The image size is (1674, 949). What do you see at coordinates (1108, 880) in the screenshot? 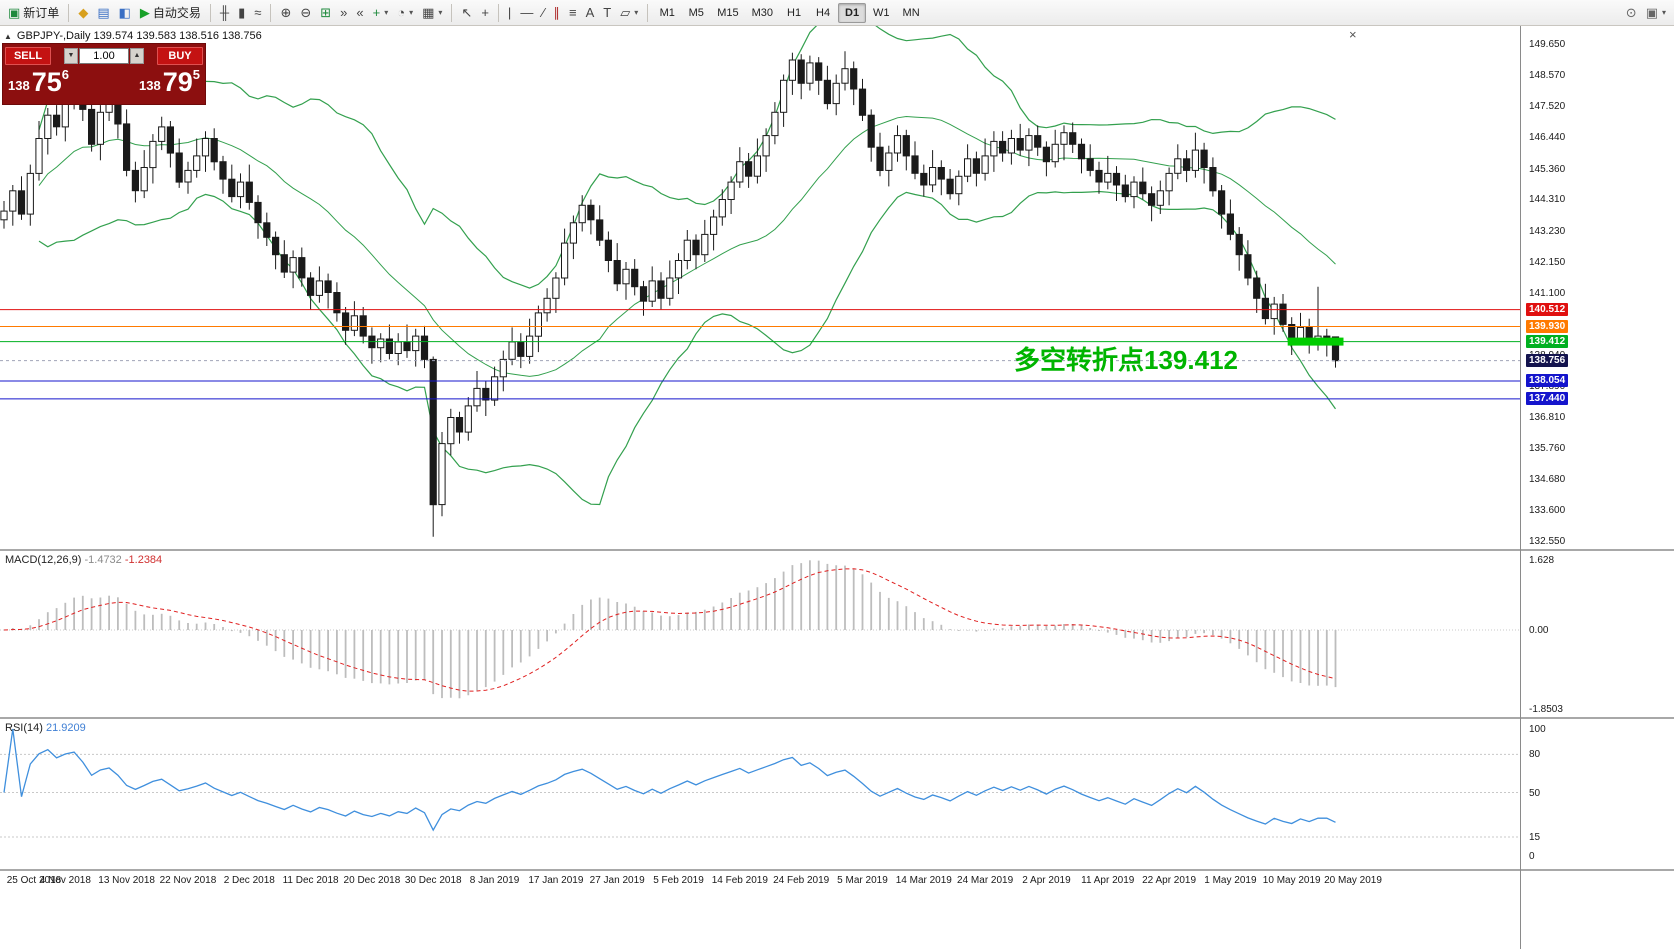
I see `time-axis-label: 11 Apr 2019` at bounding box center [1108, 880].